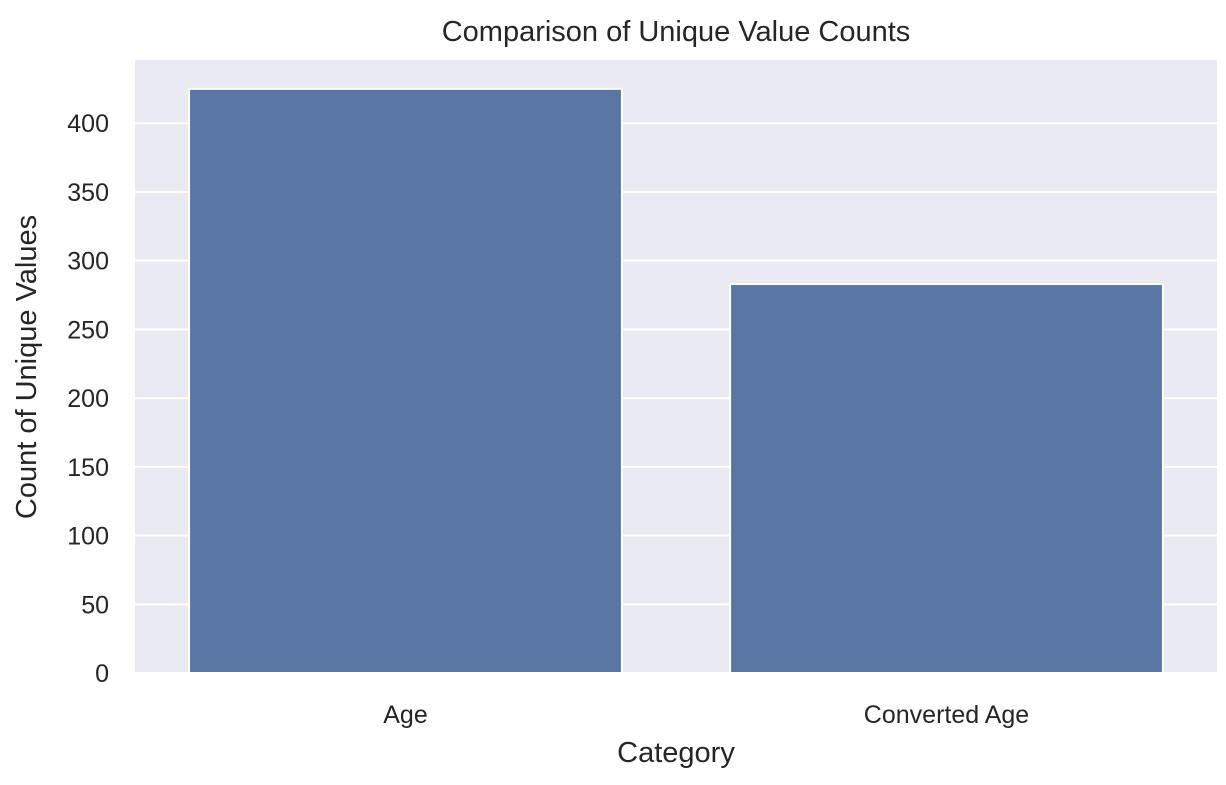 The height and width of the screenshot is (785, 1226). I want to click on y-tick-label: 200, so click(88, 399).